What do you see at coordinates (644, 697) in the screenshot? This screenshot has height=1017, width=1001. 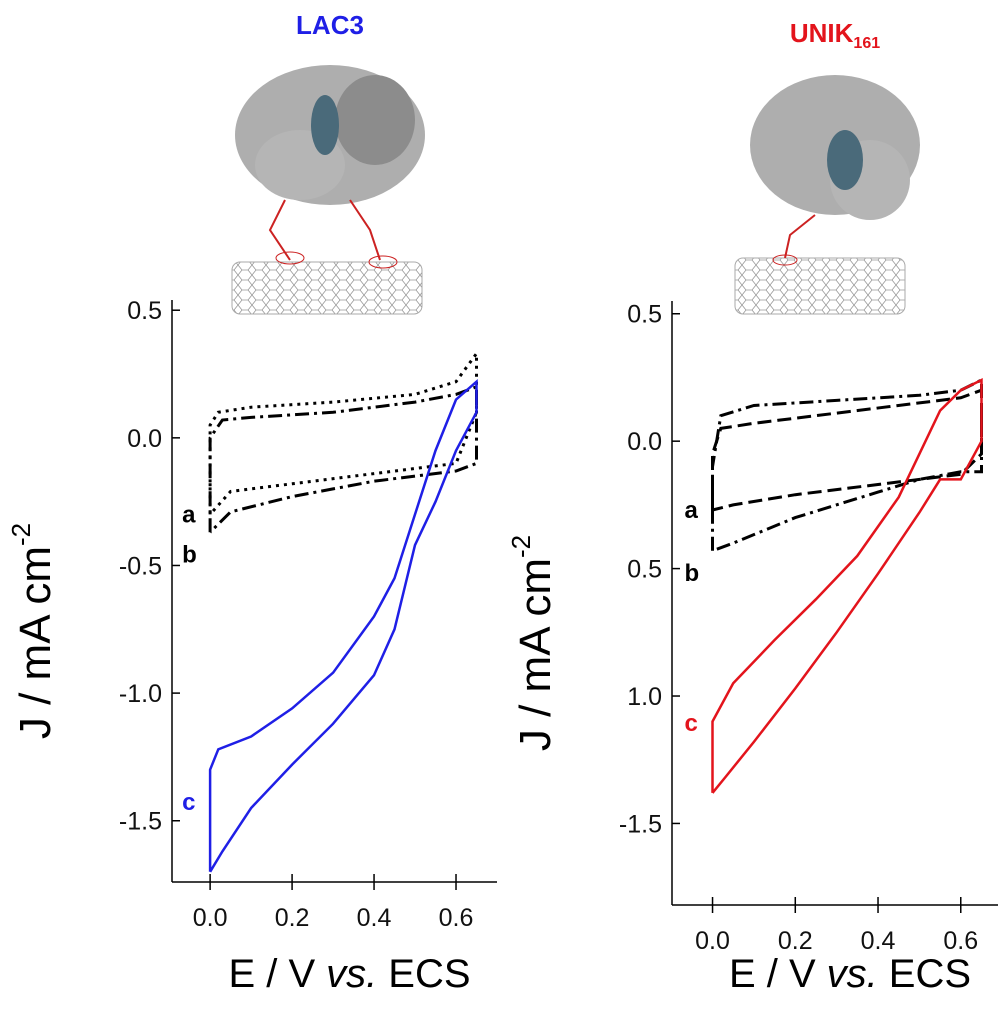 I see `y-tick-label: 1.0` at bounding box center [644, 697].